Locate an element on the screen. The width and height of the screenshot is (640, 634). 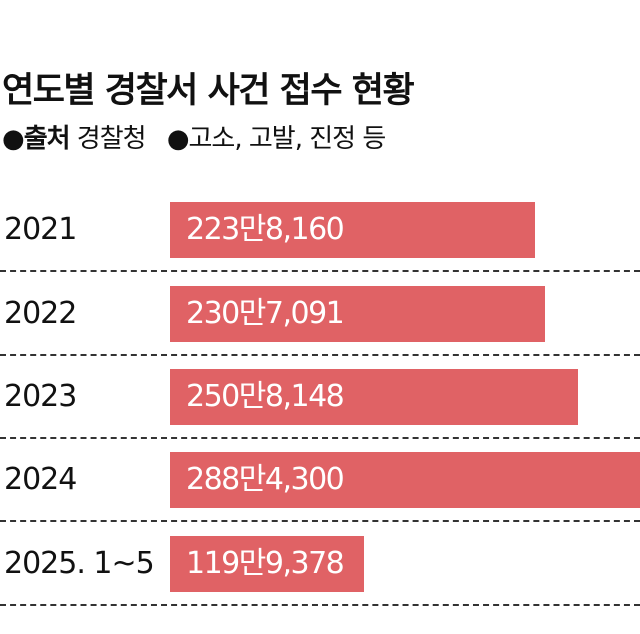
year-label: 2025. 1~5 is located at coordinates (79, 563).